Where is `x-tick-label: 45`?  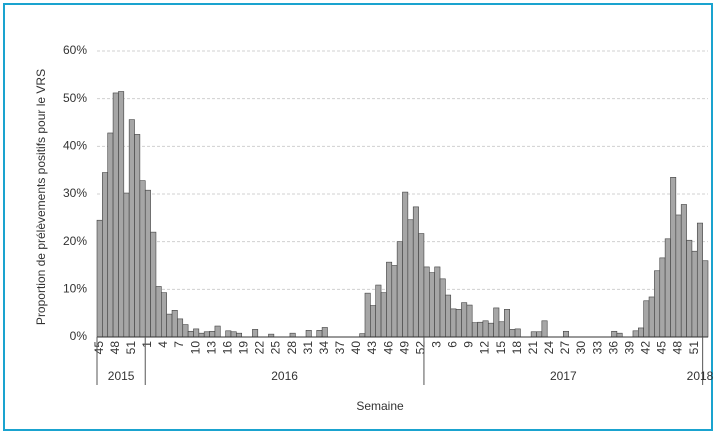 x-tick-label: 45 is located at coordinates (99, 348).